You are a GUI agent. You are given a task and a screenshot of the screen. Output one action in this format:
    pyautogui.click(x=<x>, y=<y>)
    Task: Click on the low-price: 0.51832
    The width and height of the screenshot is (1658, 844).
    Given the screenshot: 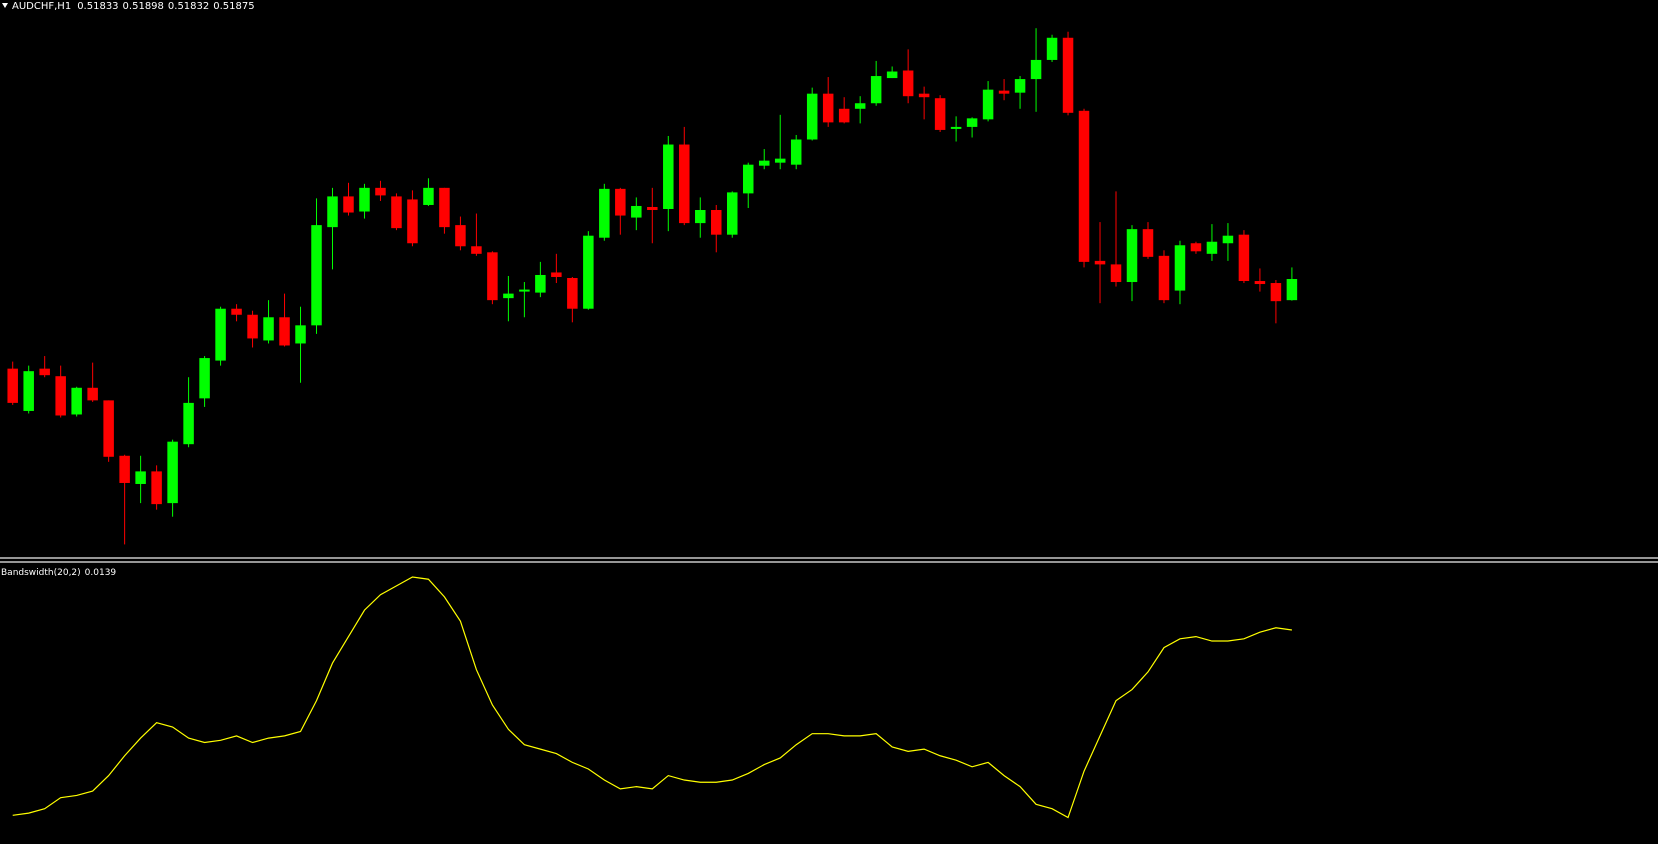 What is the action you would take?
    pyautogui.click(x=188, y=6)
    